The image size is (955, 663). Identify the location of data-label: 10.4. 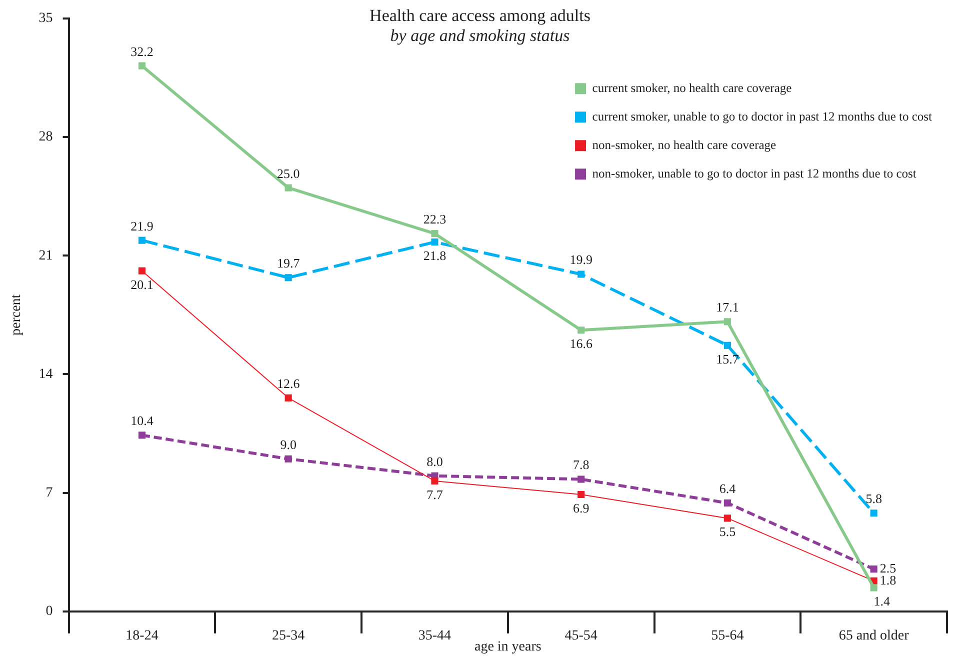
(142, 420).